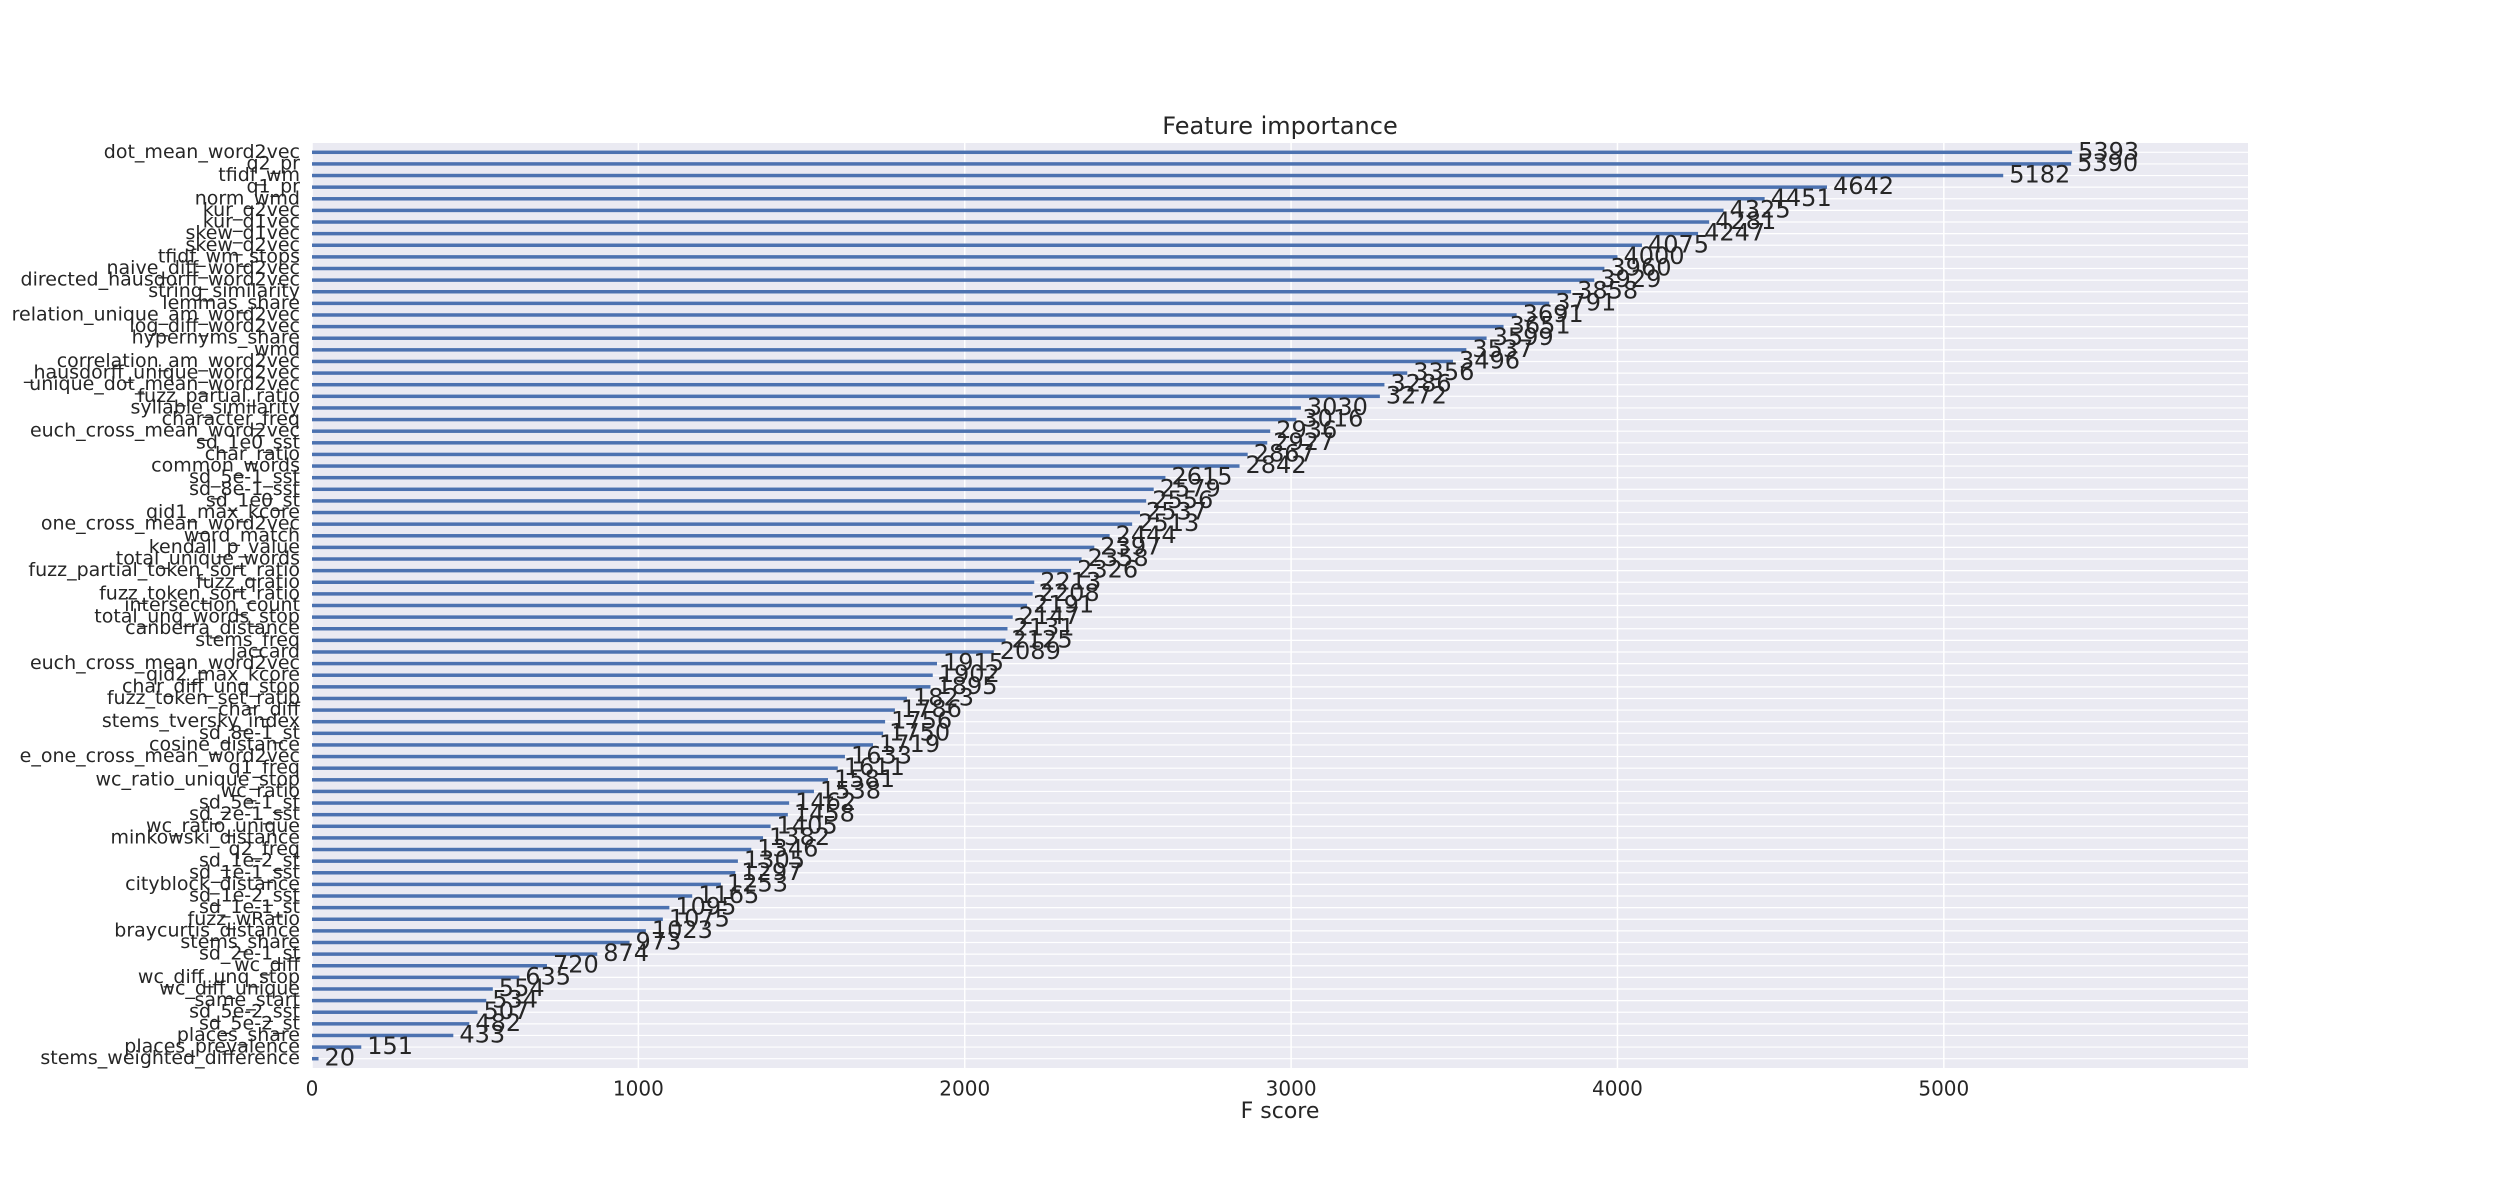  What do you see at coordinates (156, 314) in the screenshot?
I see `y-tick-label: relation_unique_am_word2vec` at bounding box center [156, 314].